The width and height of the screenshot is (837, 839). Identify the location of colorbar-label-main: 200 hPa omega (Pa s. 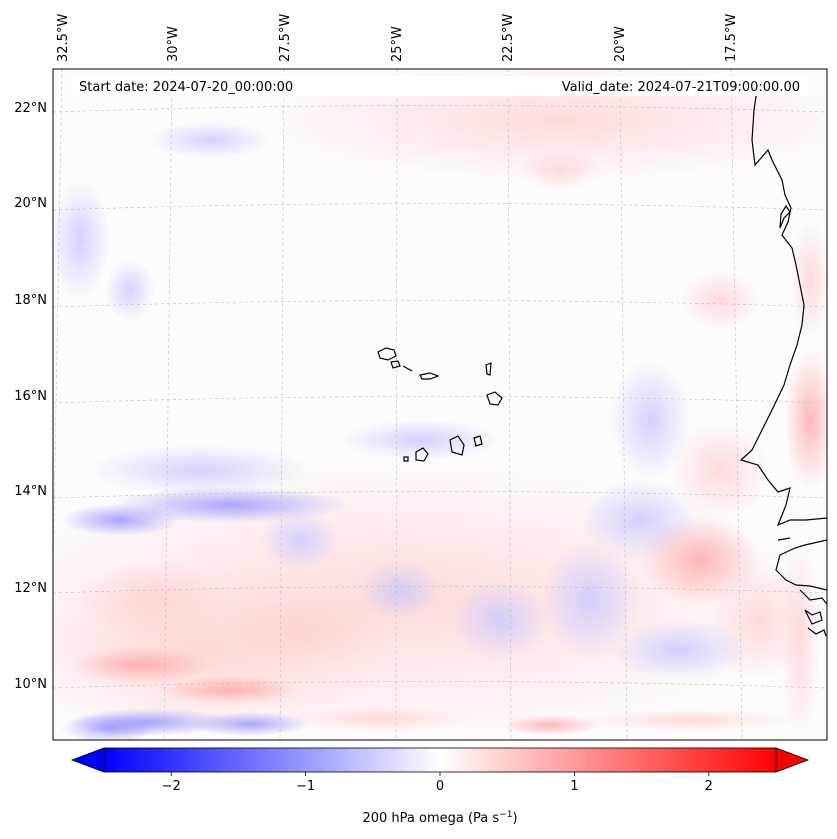
(430, 818).